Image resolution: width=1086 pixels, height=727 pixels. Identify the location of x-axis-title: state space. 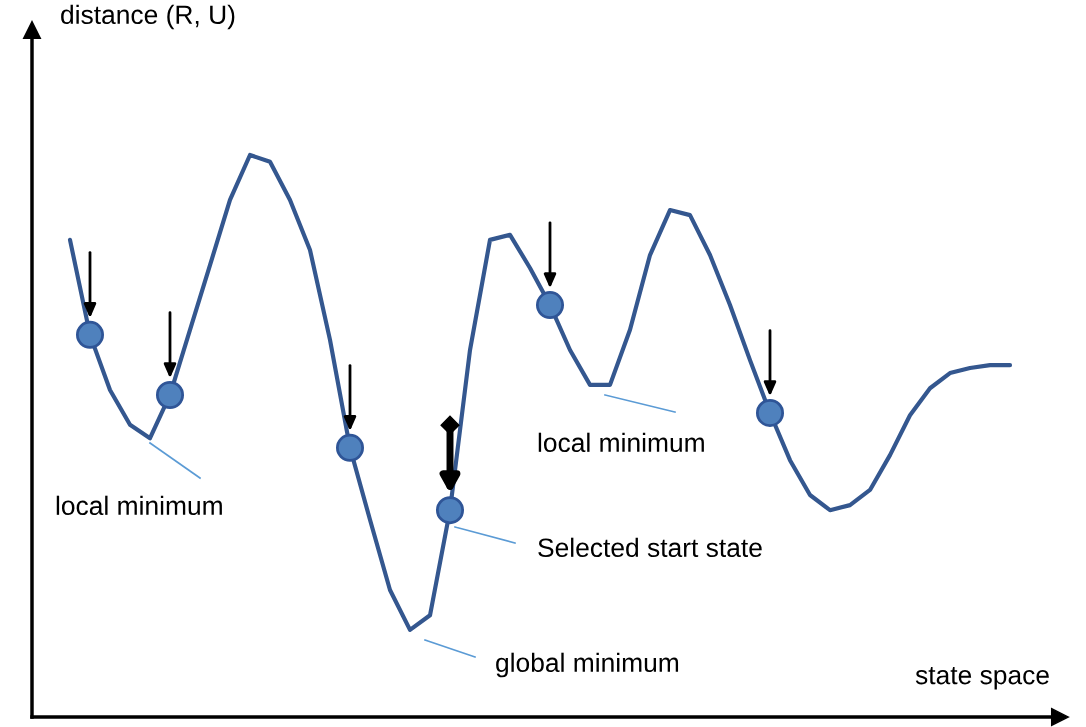
(982, 678).